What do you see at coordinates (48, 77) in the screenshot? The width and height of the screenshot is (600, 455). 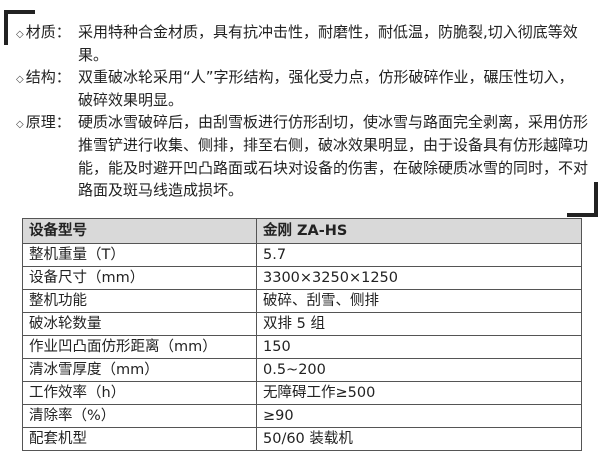 I see `feature-label: 结构：` at bounding box center [48, 77].